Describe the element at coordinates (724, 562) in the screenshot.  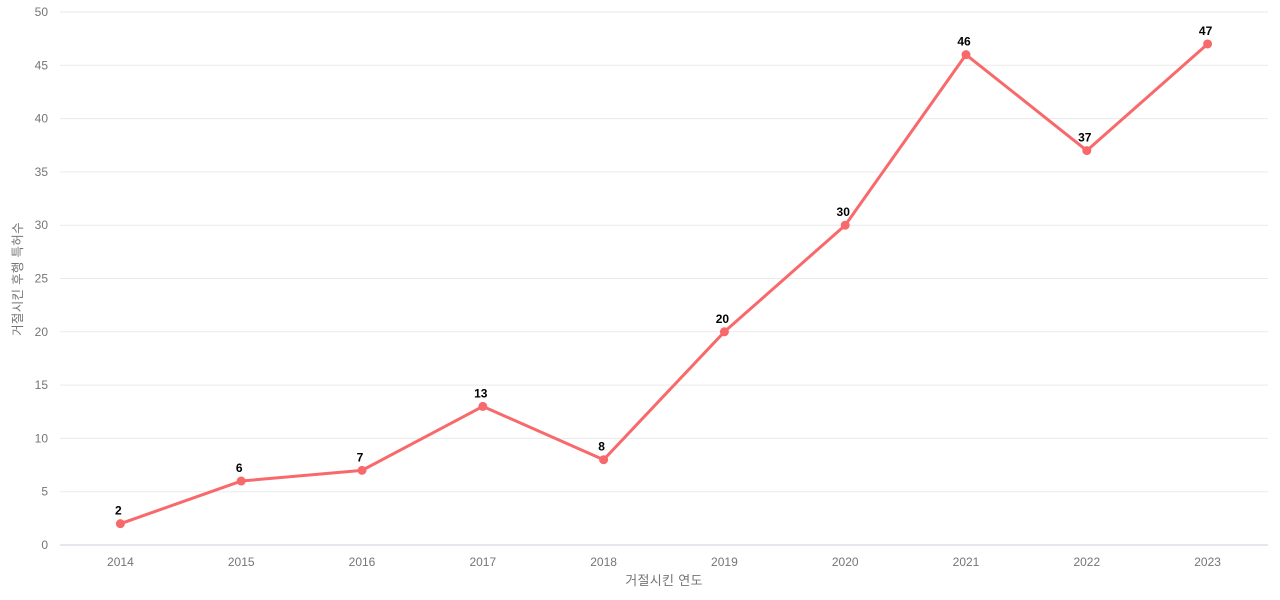
I see `x-tick-label: 2019` at that location.